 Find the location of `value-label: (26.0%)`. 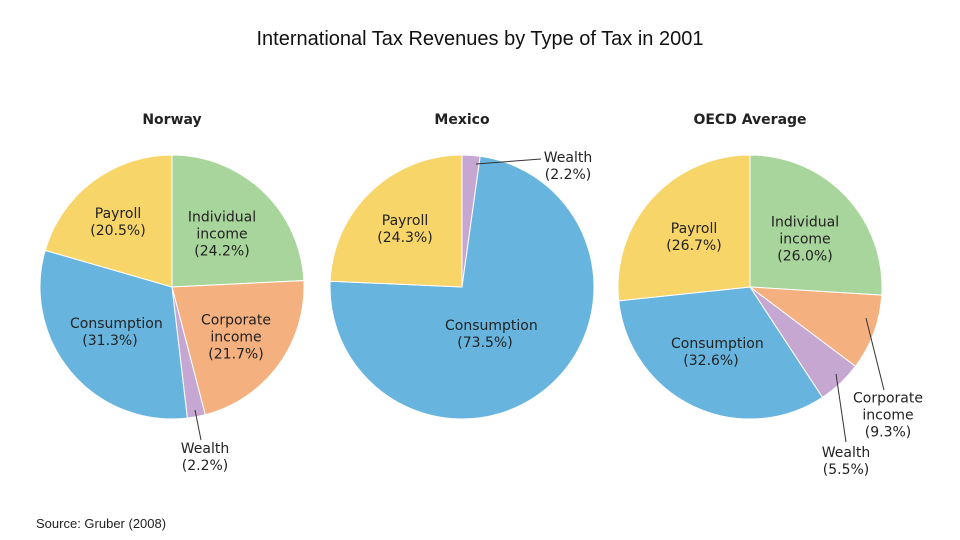

value-label: (26.0%) is located at coordinates (805, 256).